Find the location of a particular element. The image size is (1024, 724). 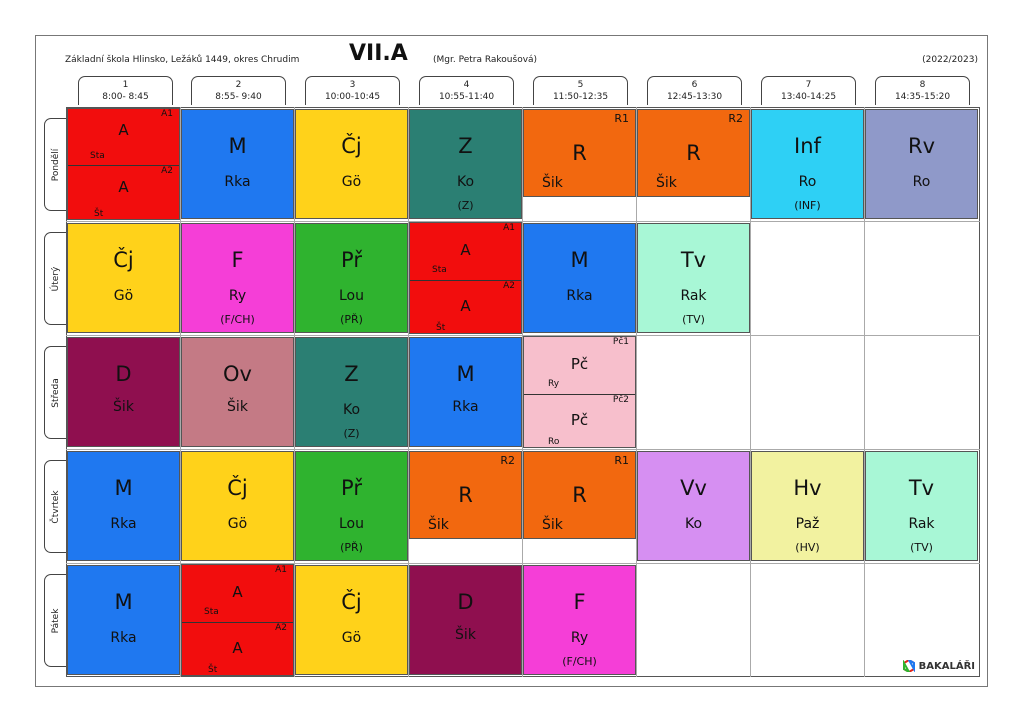

lesson-mon-p5: R1 R Šik is located at coordinates (579, 153).